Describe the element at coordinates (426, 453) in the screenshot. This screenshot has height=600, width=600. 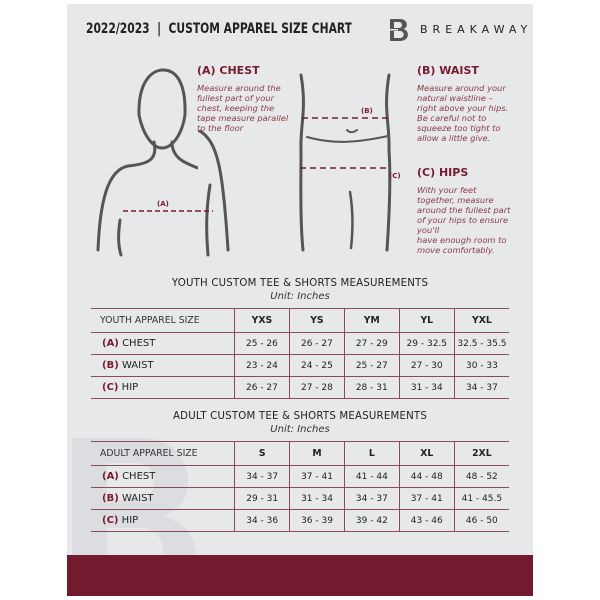
I see `size-column-header: XL` at that location.